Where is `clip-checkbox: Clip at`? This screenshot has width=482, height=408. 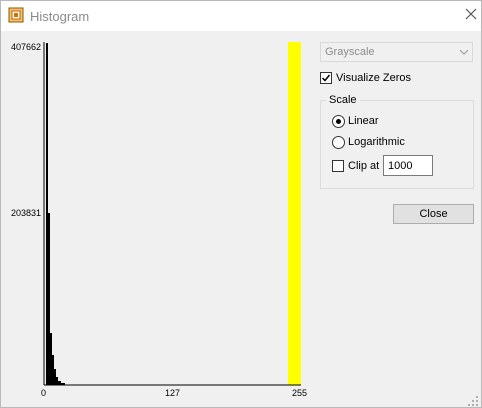 clip-checkbox: Clip at is located at coordinates (356, 167).